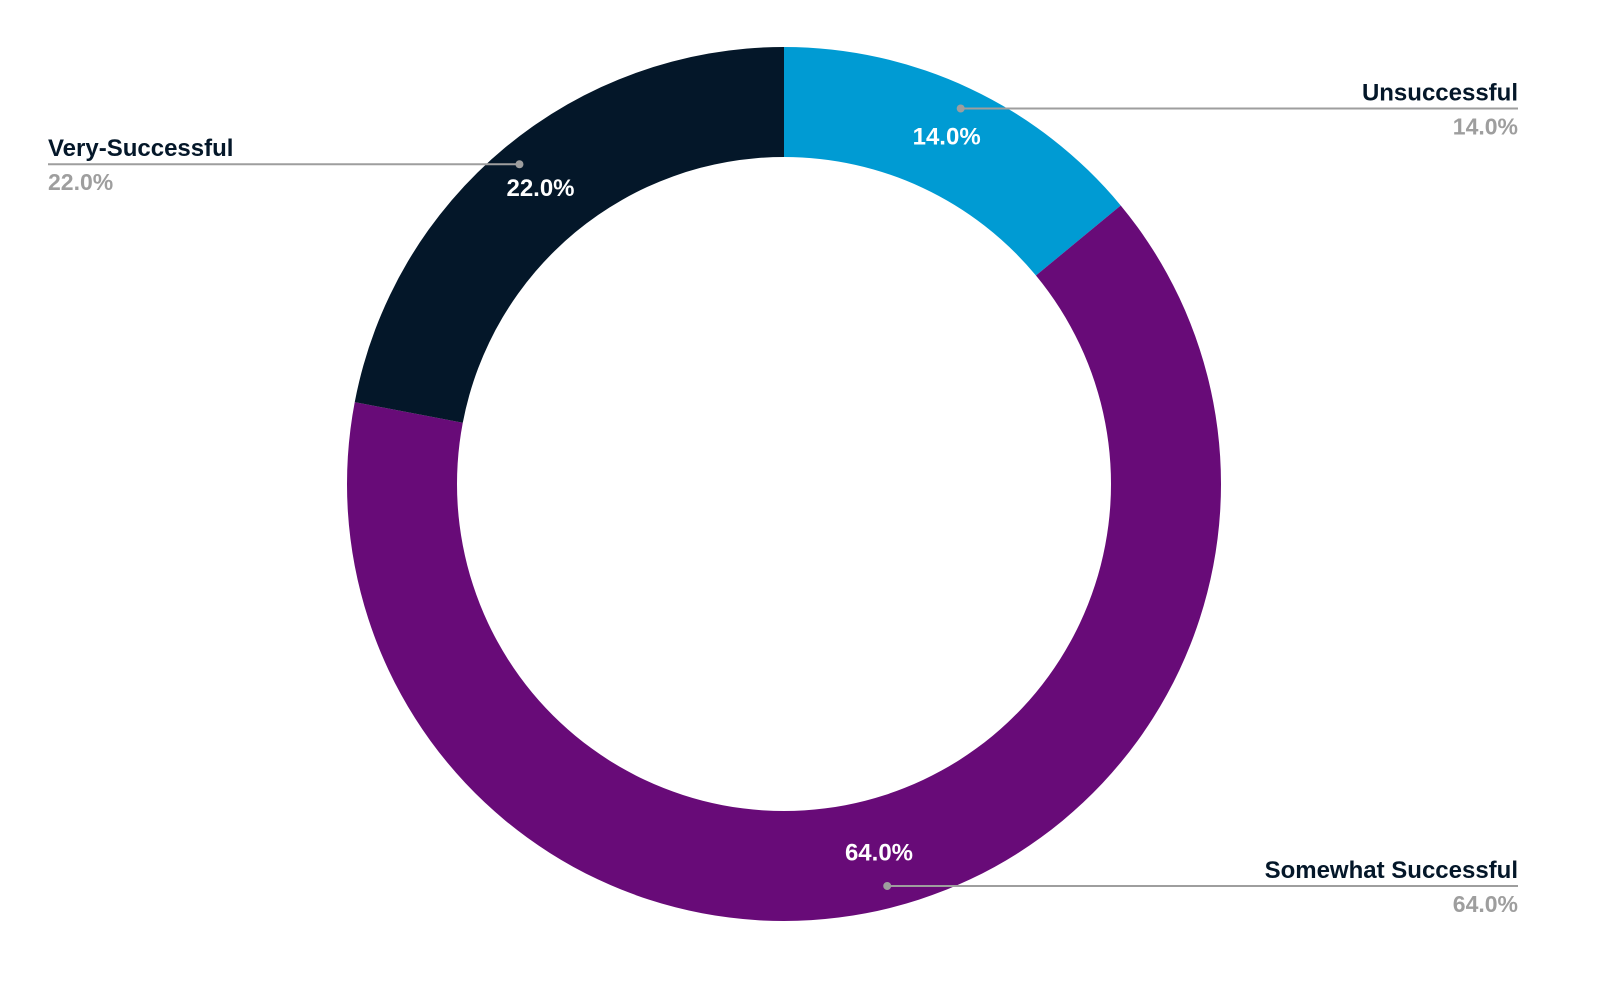 The width and height of the screenshot is (1600, 989). I want to click on value-label: 64.0%, so click(1485, 904).